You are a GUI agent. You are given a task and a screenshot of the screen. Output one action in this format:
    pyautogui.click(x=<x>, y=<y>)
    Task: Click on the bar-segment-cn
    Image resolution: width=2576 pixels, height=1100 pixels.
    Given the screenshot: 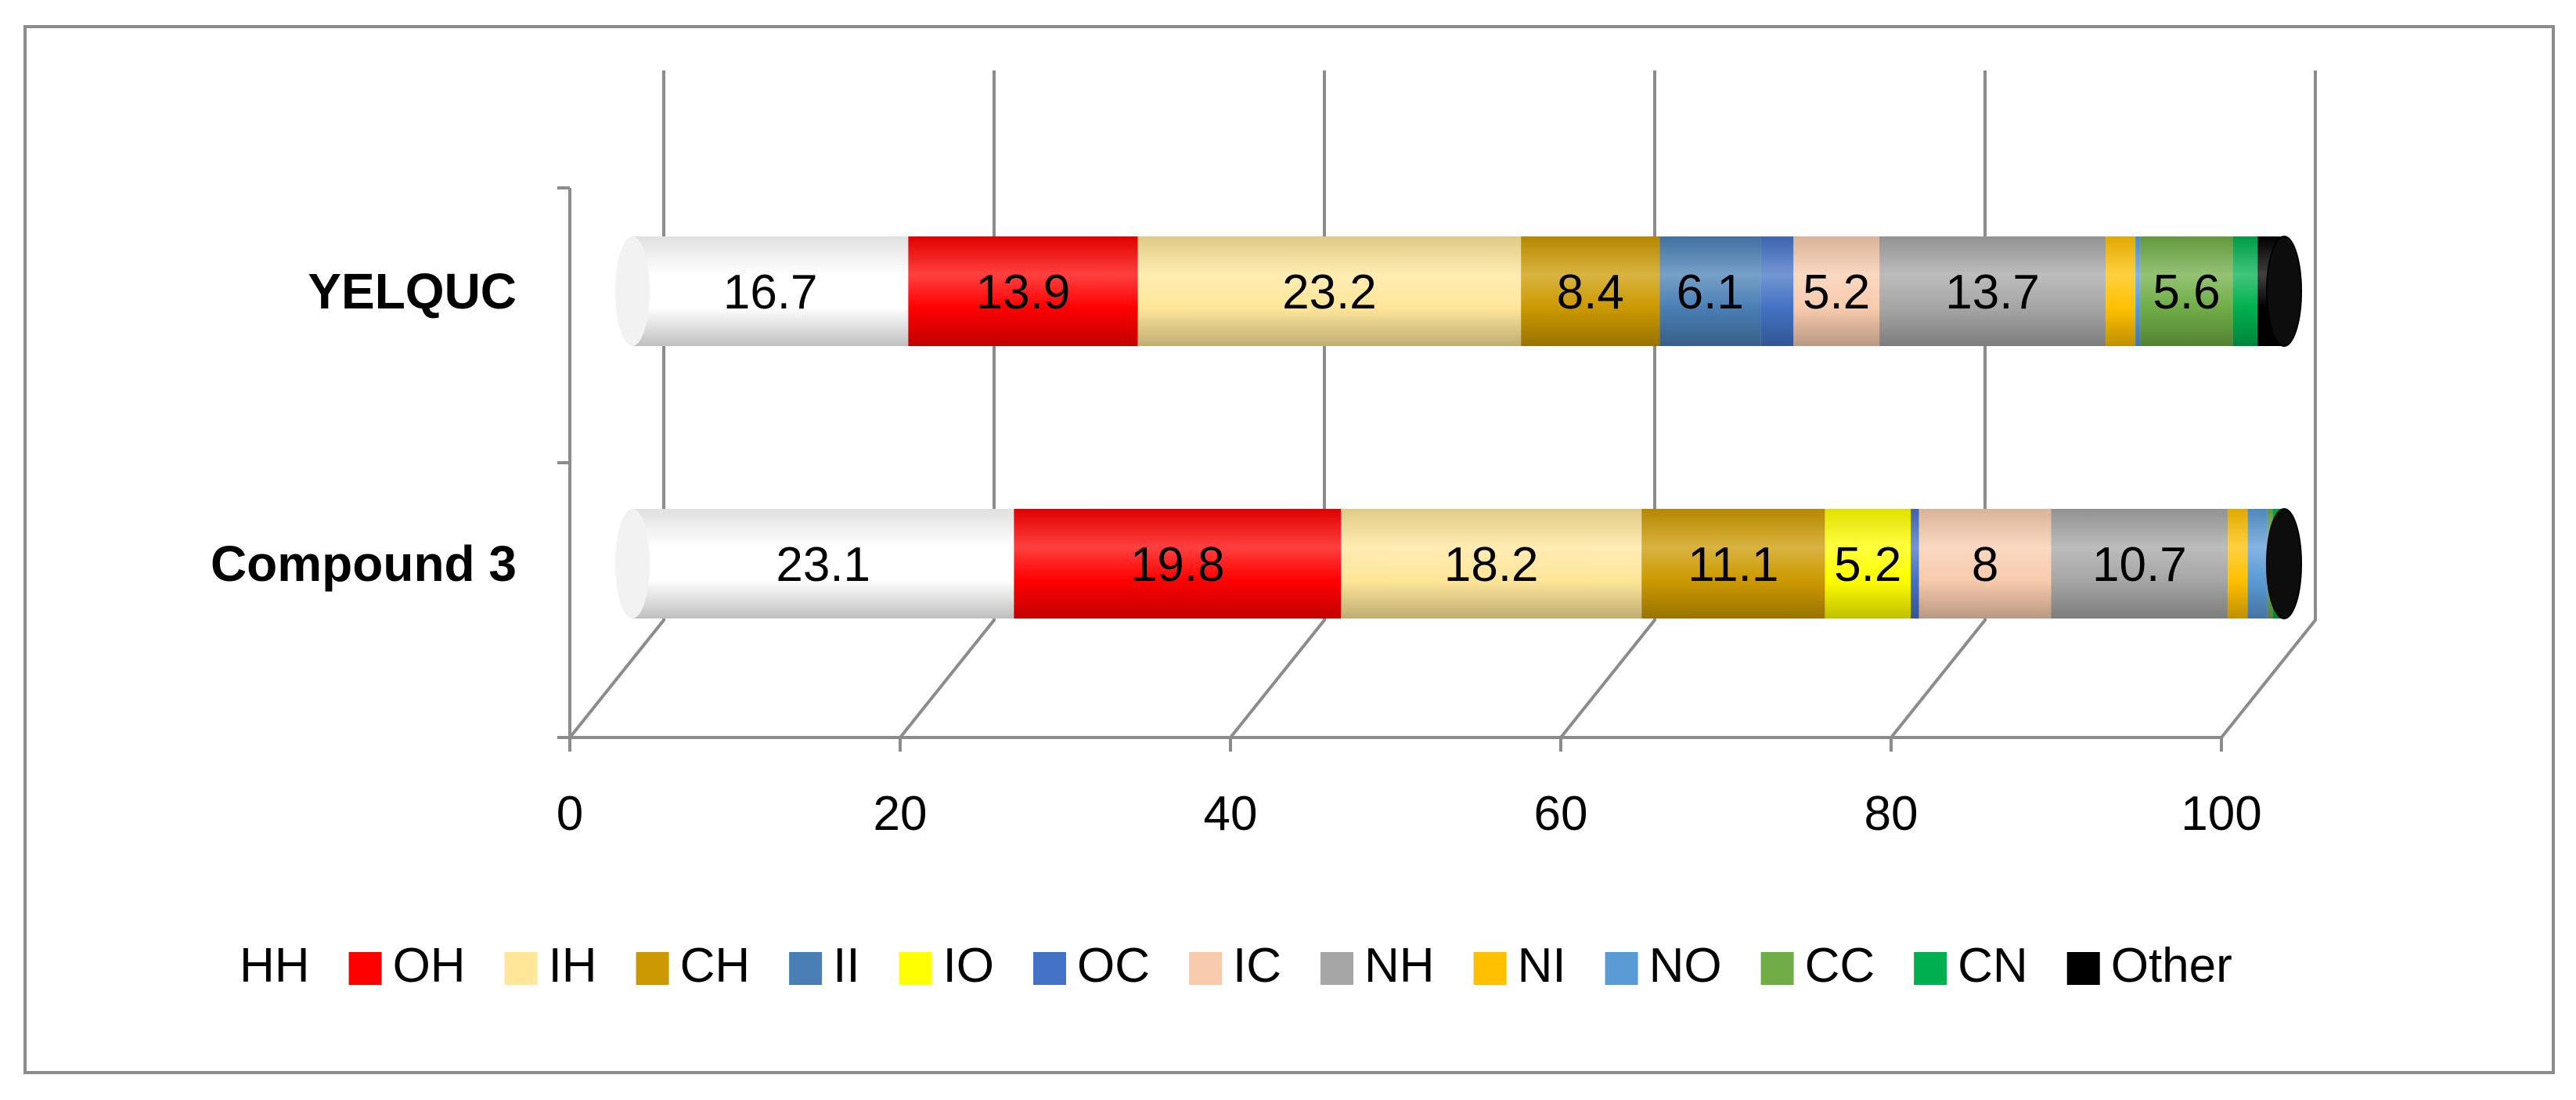 What is the action you would take?
    pyautogui.click(x=2245, y=291)
    